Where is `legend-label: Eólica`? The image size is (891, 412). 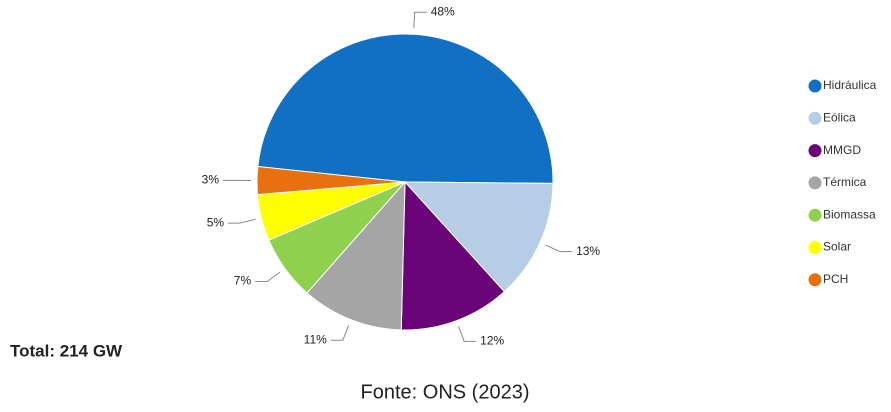
legend-label: Eólica is located at coordinates (839, 117).